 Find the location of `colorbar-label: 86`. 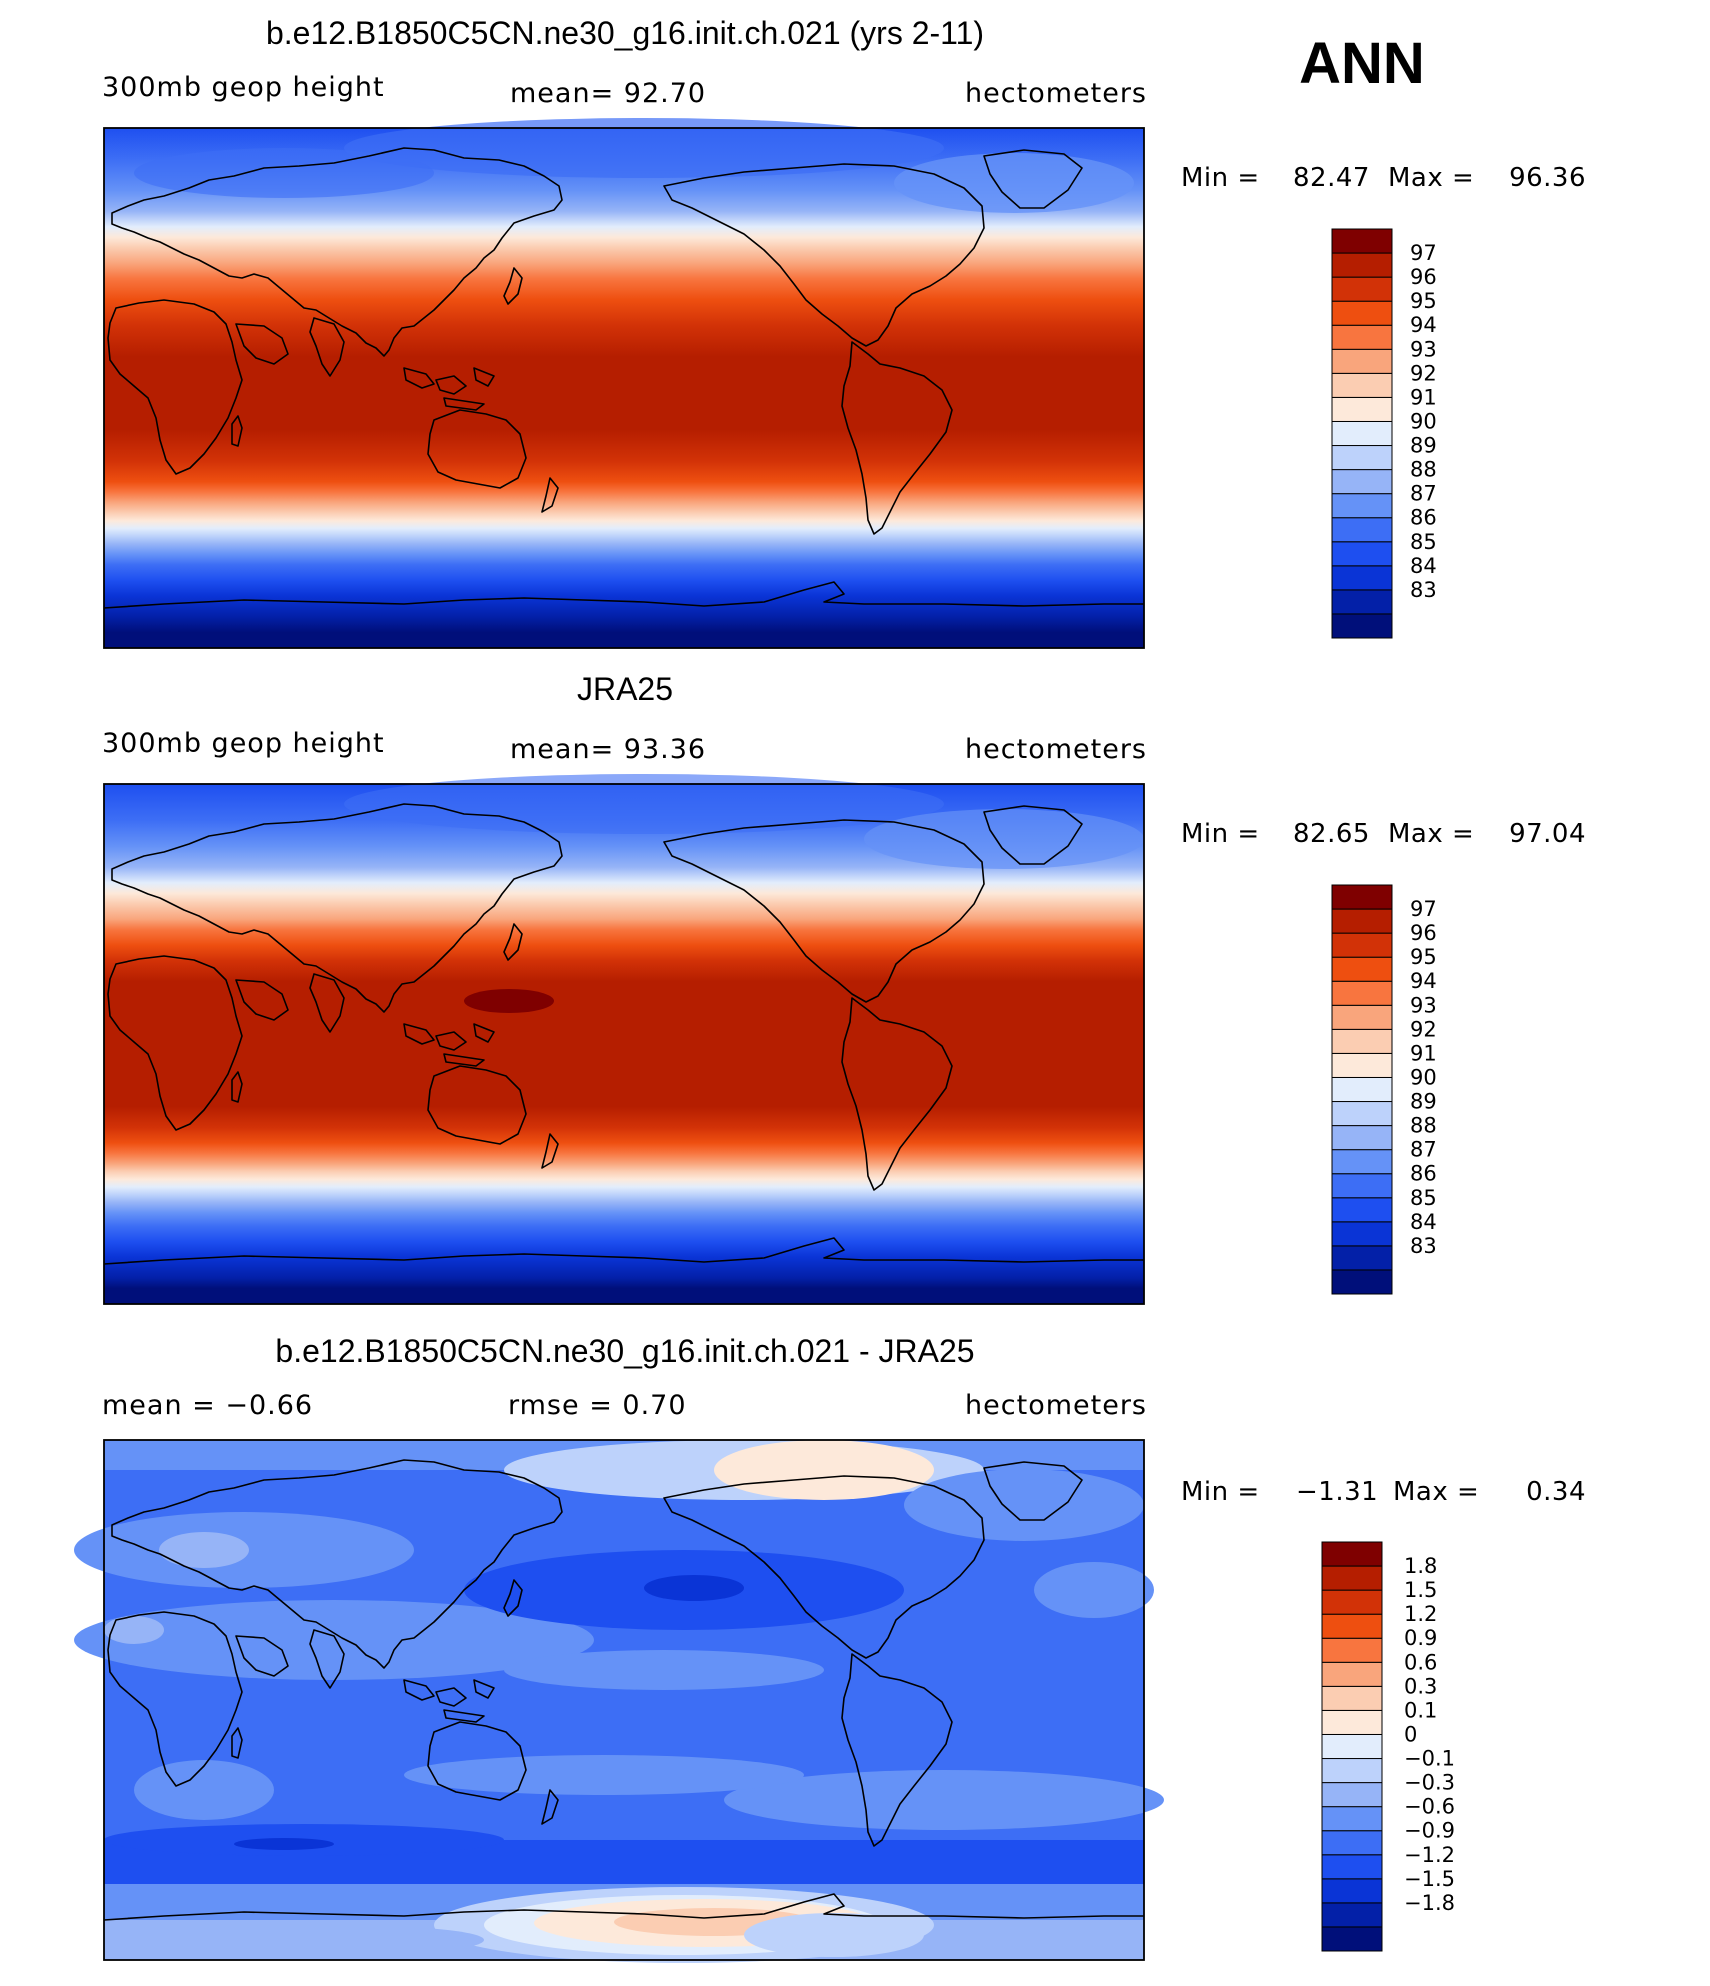

colorbar-label: 86 is located at coordinates (1423, 1174).